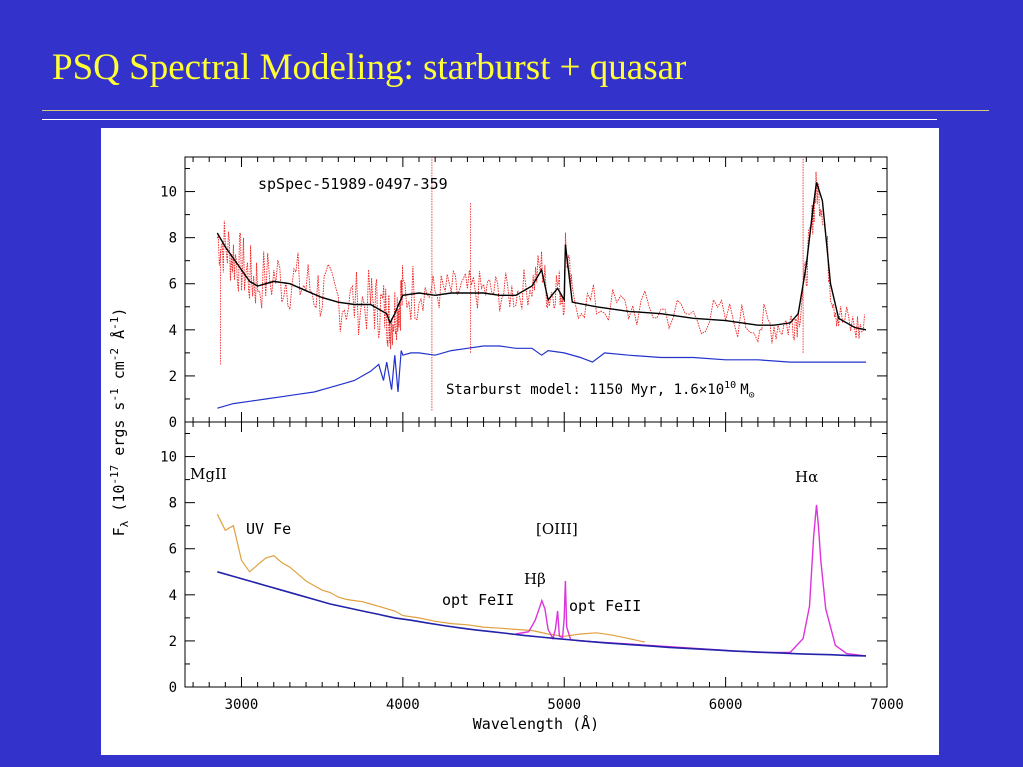  I want to click on y-axis-label: Fλ (10-17 ergs s-1 cm-2 Å-1), so click(119, 422).